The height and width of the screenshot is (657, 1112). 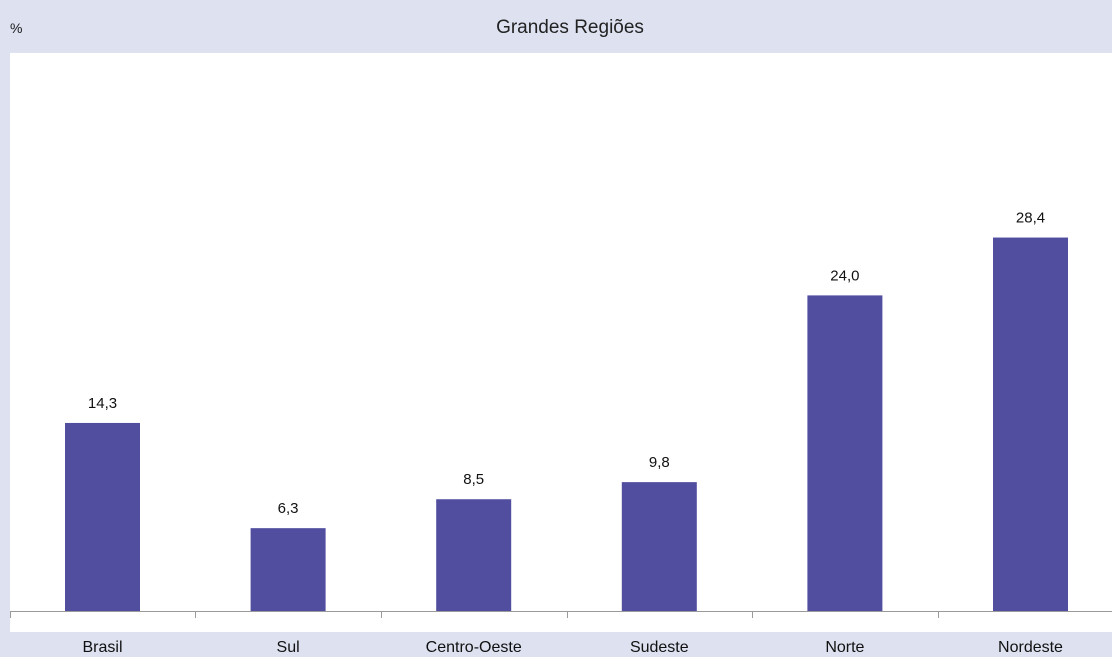 I want to click on category-label-brasil: Brasil, so click(x=102, y=647).